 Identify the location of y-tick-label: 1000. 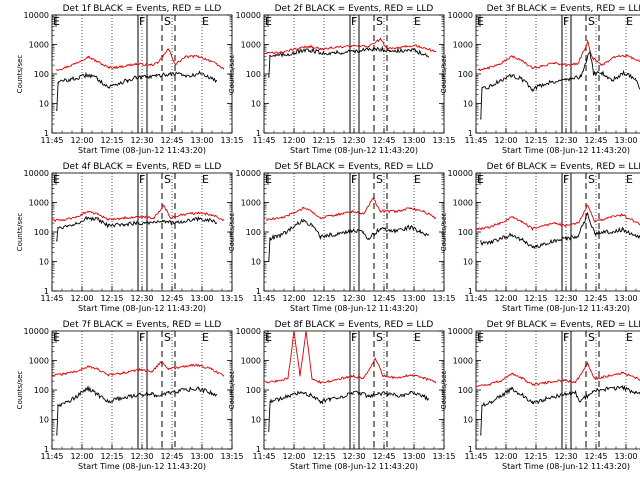
(463, 45).